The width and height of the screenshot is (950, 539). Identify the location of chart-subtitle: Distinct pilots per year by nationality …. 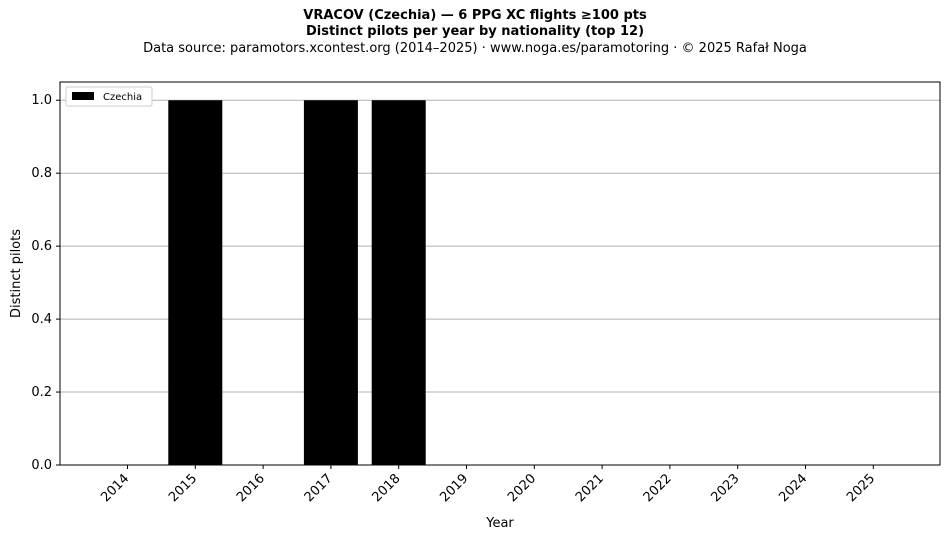
(475, 31).